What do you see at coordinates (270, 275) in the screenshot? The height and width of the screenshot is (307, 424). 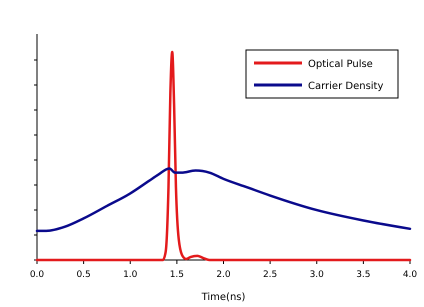 I see `x-tick-label: 2.5` at bounding box center [270, 275].